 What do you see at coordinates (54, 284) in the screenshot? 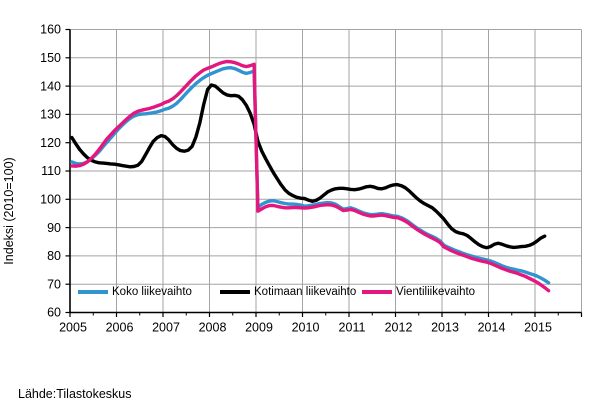
I see `y-tick-label: 70` at bounding box center [54, 284].